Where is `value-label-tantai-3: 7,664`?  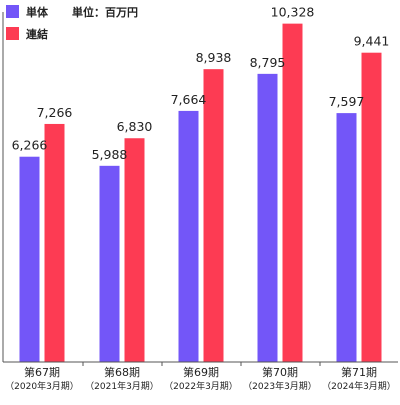
value-label-tantai-3: 7,664 is located at coordinates (189, 99).